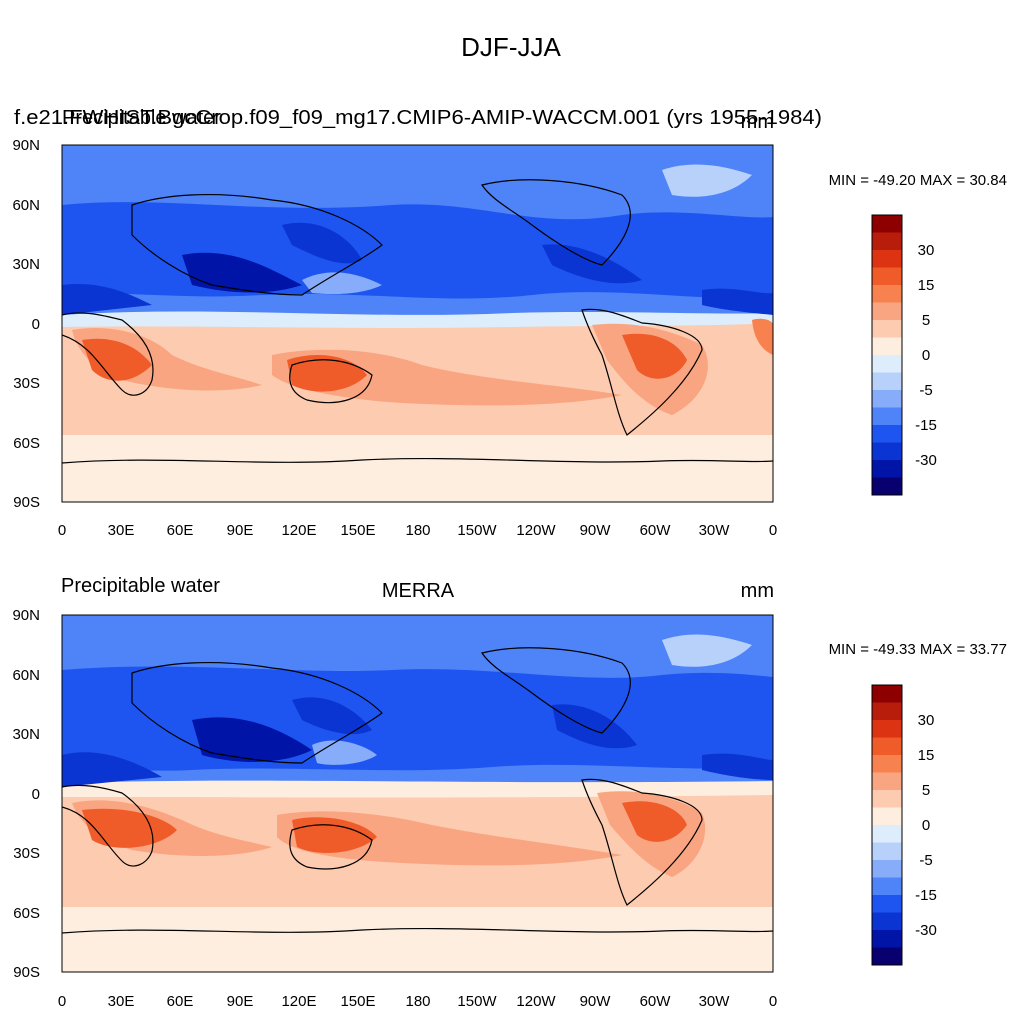 Image resolution: width=1024 pixels, height=1024 pixels. I want to click on colorbar-frame, so click(887, 825).